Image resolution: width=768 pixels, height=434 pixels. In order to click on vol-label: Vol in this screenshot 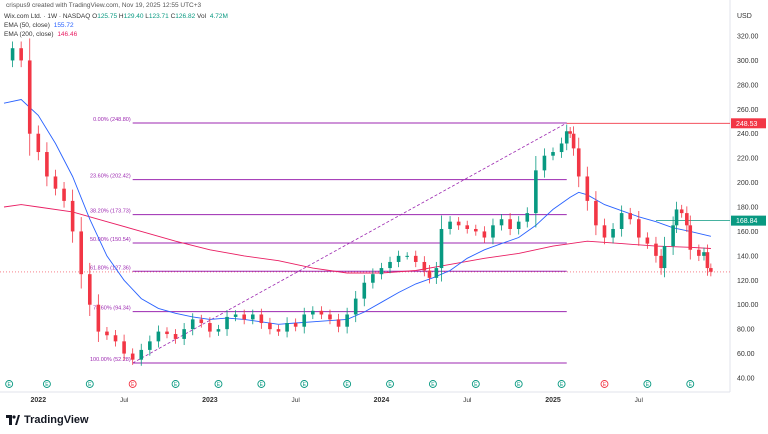, I will do `click(201, 16)`.